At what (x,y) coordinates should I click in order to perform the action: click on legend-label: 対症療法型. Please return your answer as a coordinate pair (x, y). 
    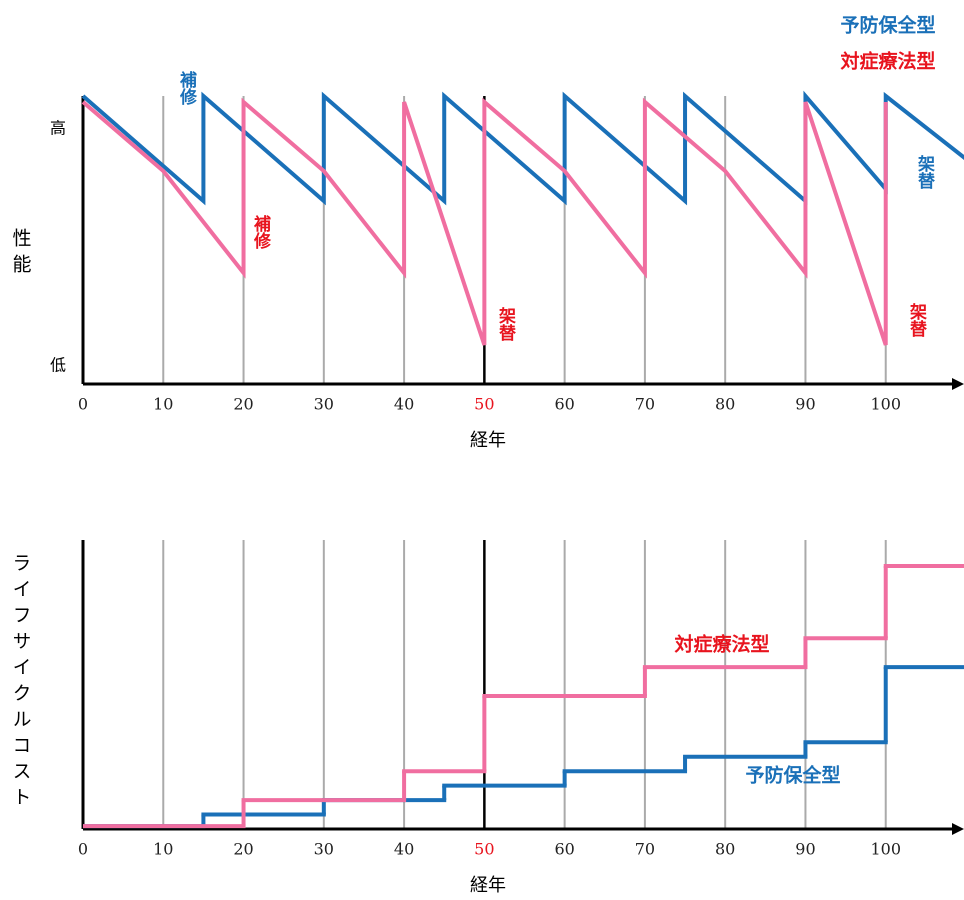
    Looking at the image, I should click on (887, 61).